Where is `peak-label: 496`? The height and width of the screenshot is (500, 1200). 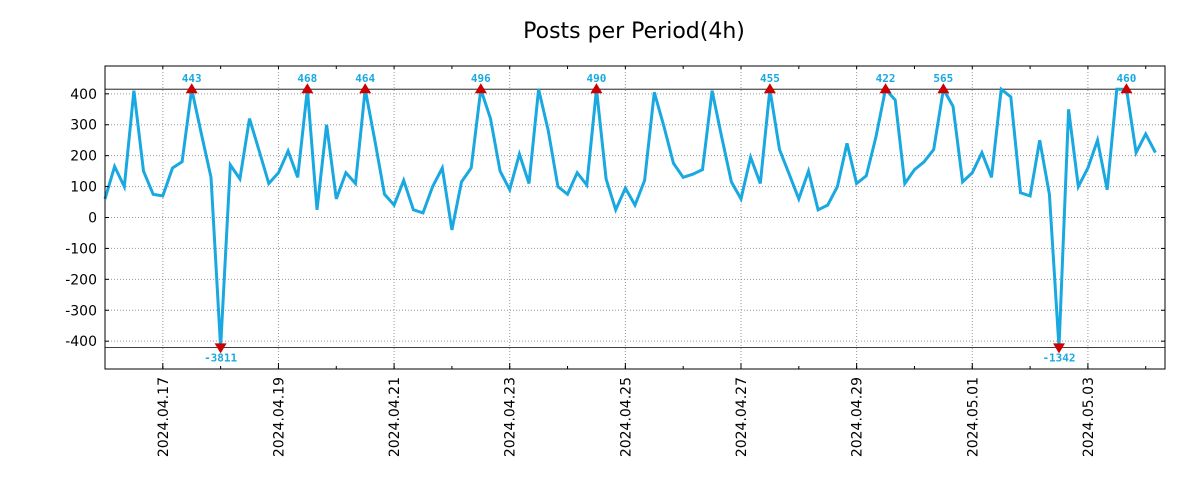
peak-label: 496 is located at coordinates (481, 78).